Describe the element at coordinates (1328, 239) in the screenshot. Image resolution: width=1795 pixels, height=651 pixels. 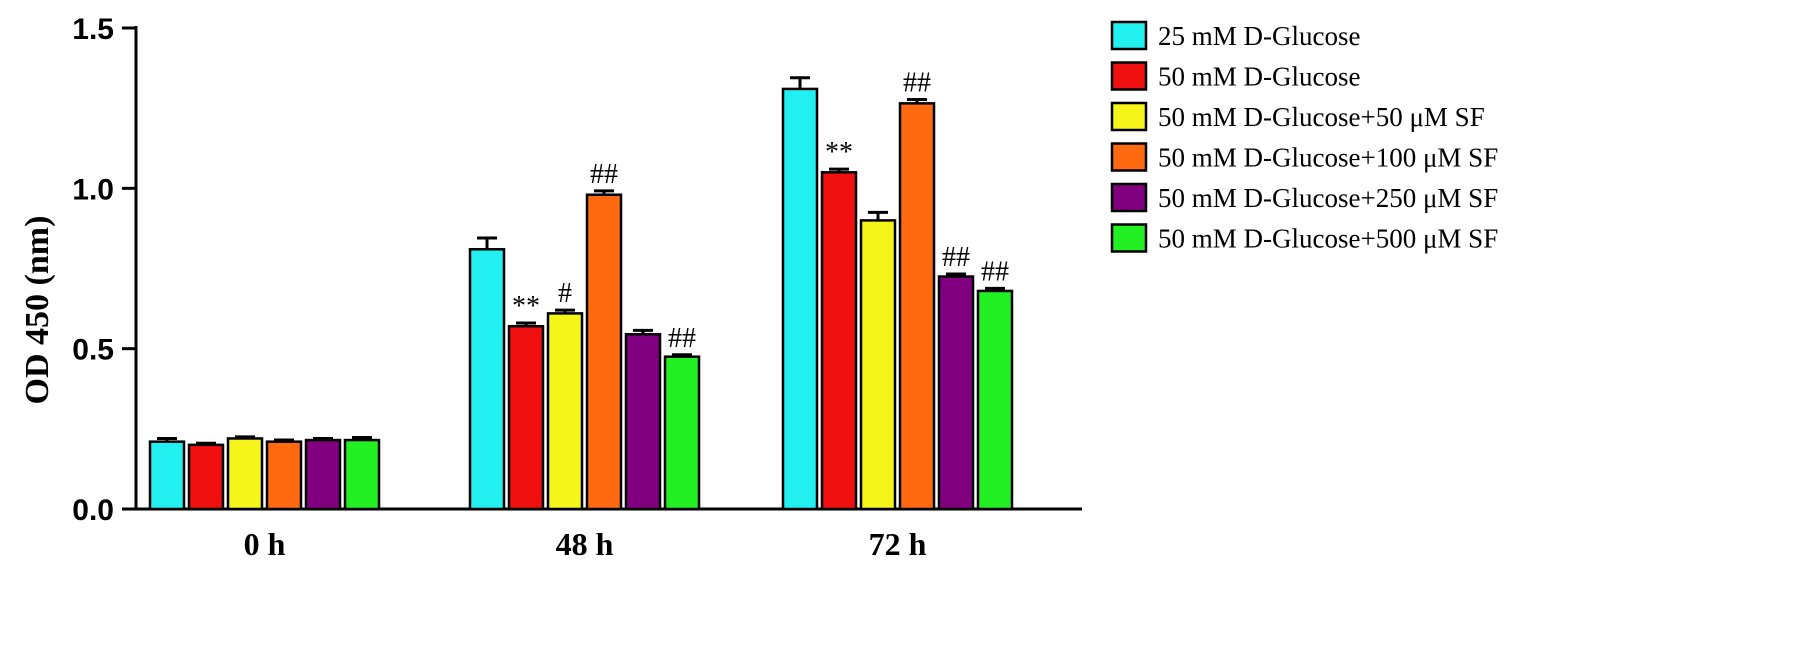
I see `legend-label: 50 mM D-Glucose+500 μM SF` at that location.